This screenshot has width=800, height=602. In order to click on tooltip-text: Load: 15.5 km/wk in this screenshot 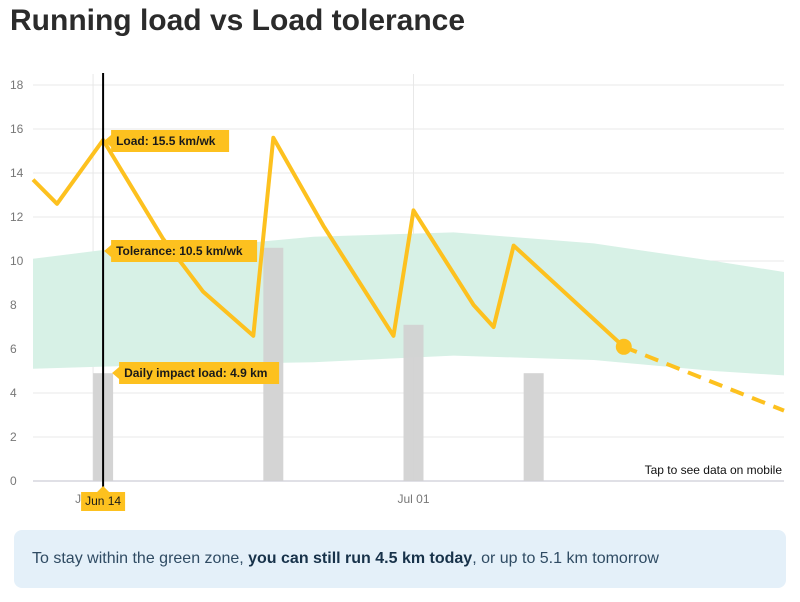, I will do `click(166, 141)`.